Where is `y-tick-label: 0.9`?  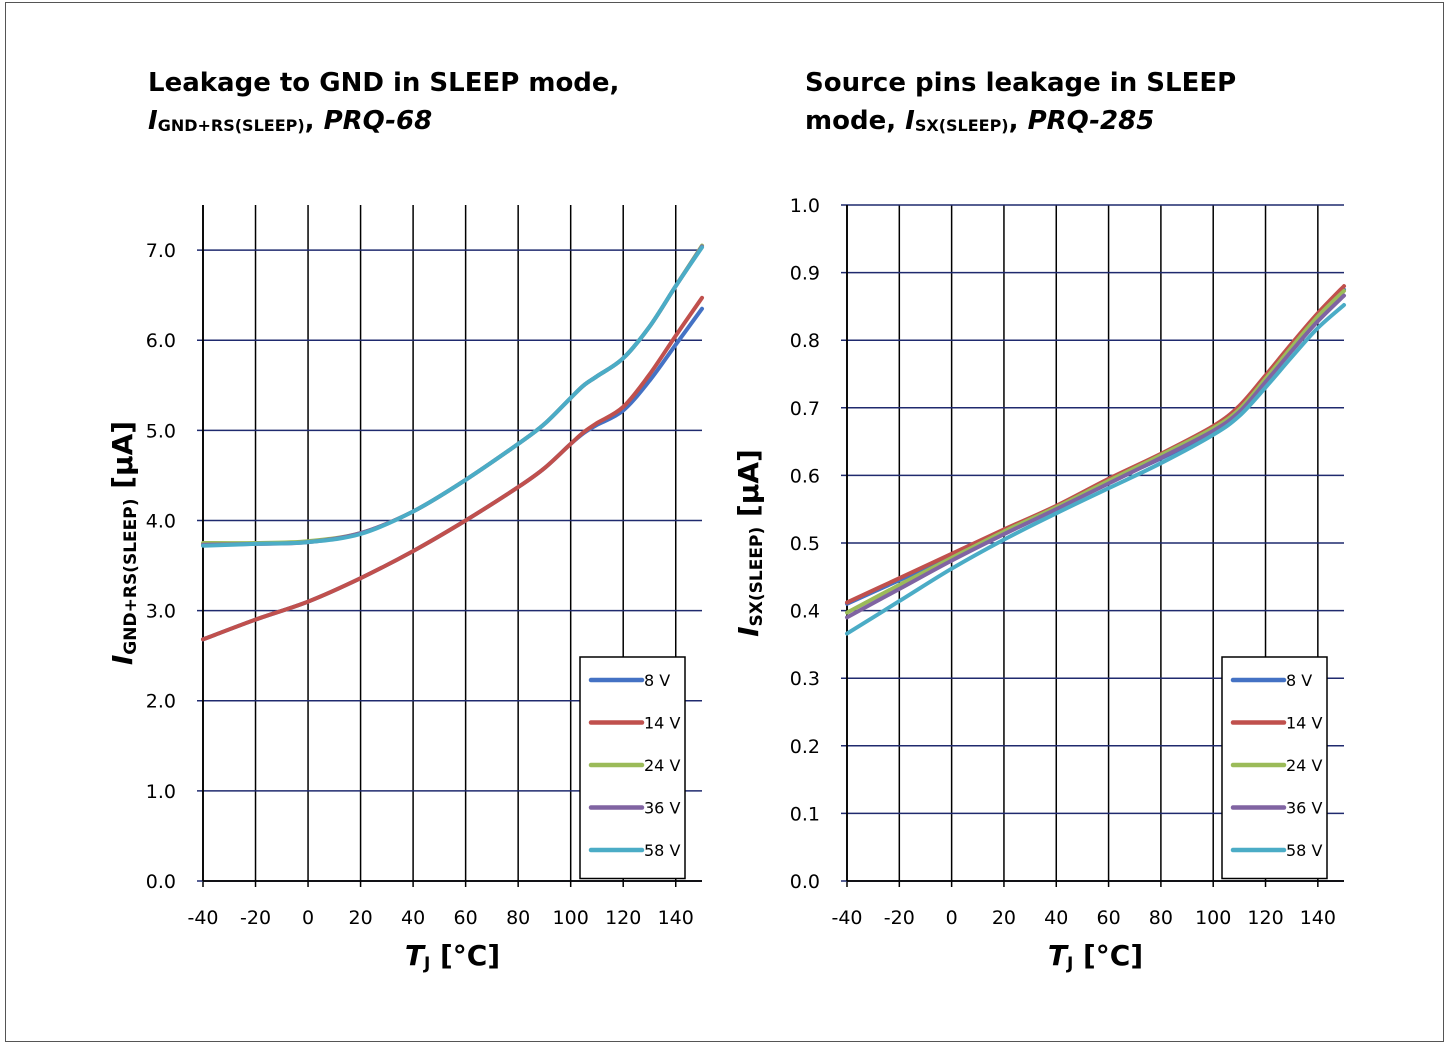
y-tick-label: 0.9 is located at coordinates (805, 274).